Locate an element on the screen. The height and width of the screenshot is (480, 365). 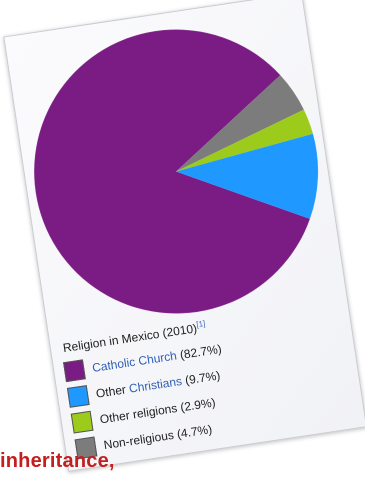
legend-swatch-catholic-church is located at coordinates (74, 371).